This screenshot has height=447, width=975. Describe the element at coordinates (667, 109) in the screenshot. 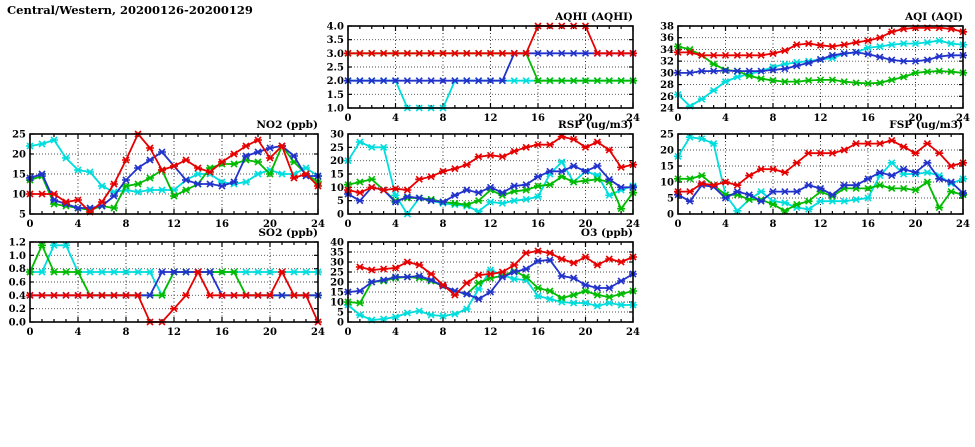

I see `y-tick-label: 24` at that location.